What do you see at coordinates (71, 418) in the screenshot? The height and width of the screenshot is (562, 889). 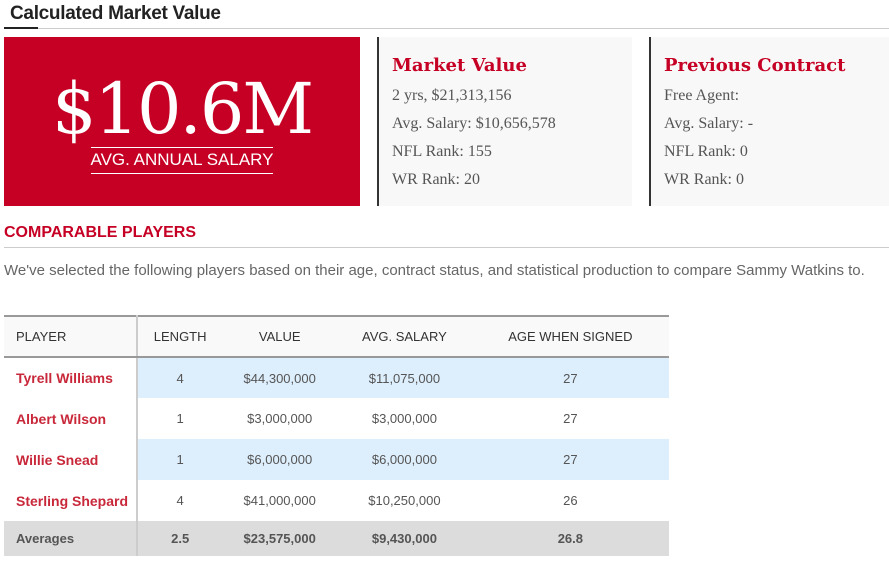 I see `player-link: Albert Wilson` at bounding box center [71, 418].